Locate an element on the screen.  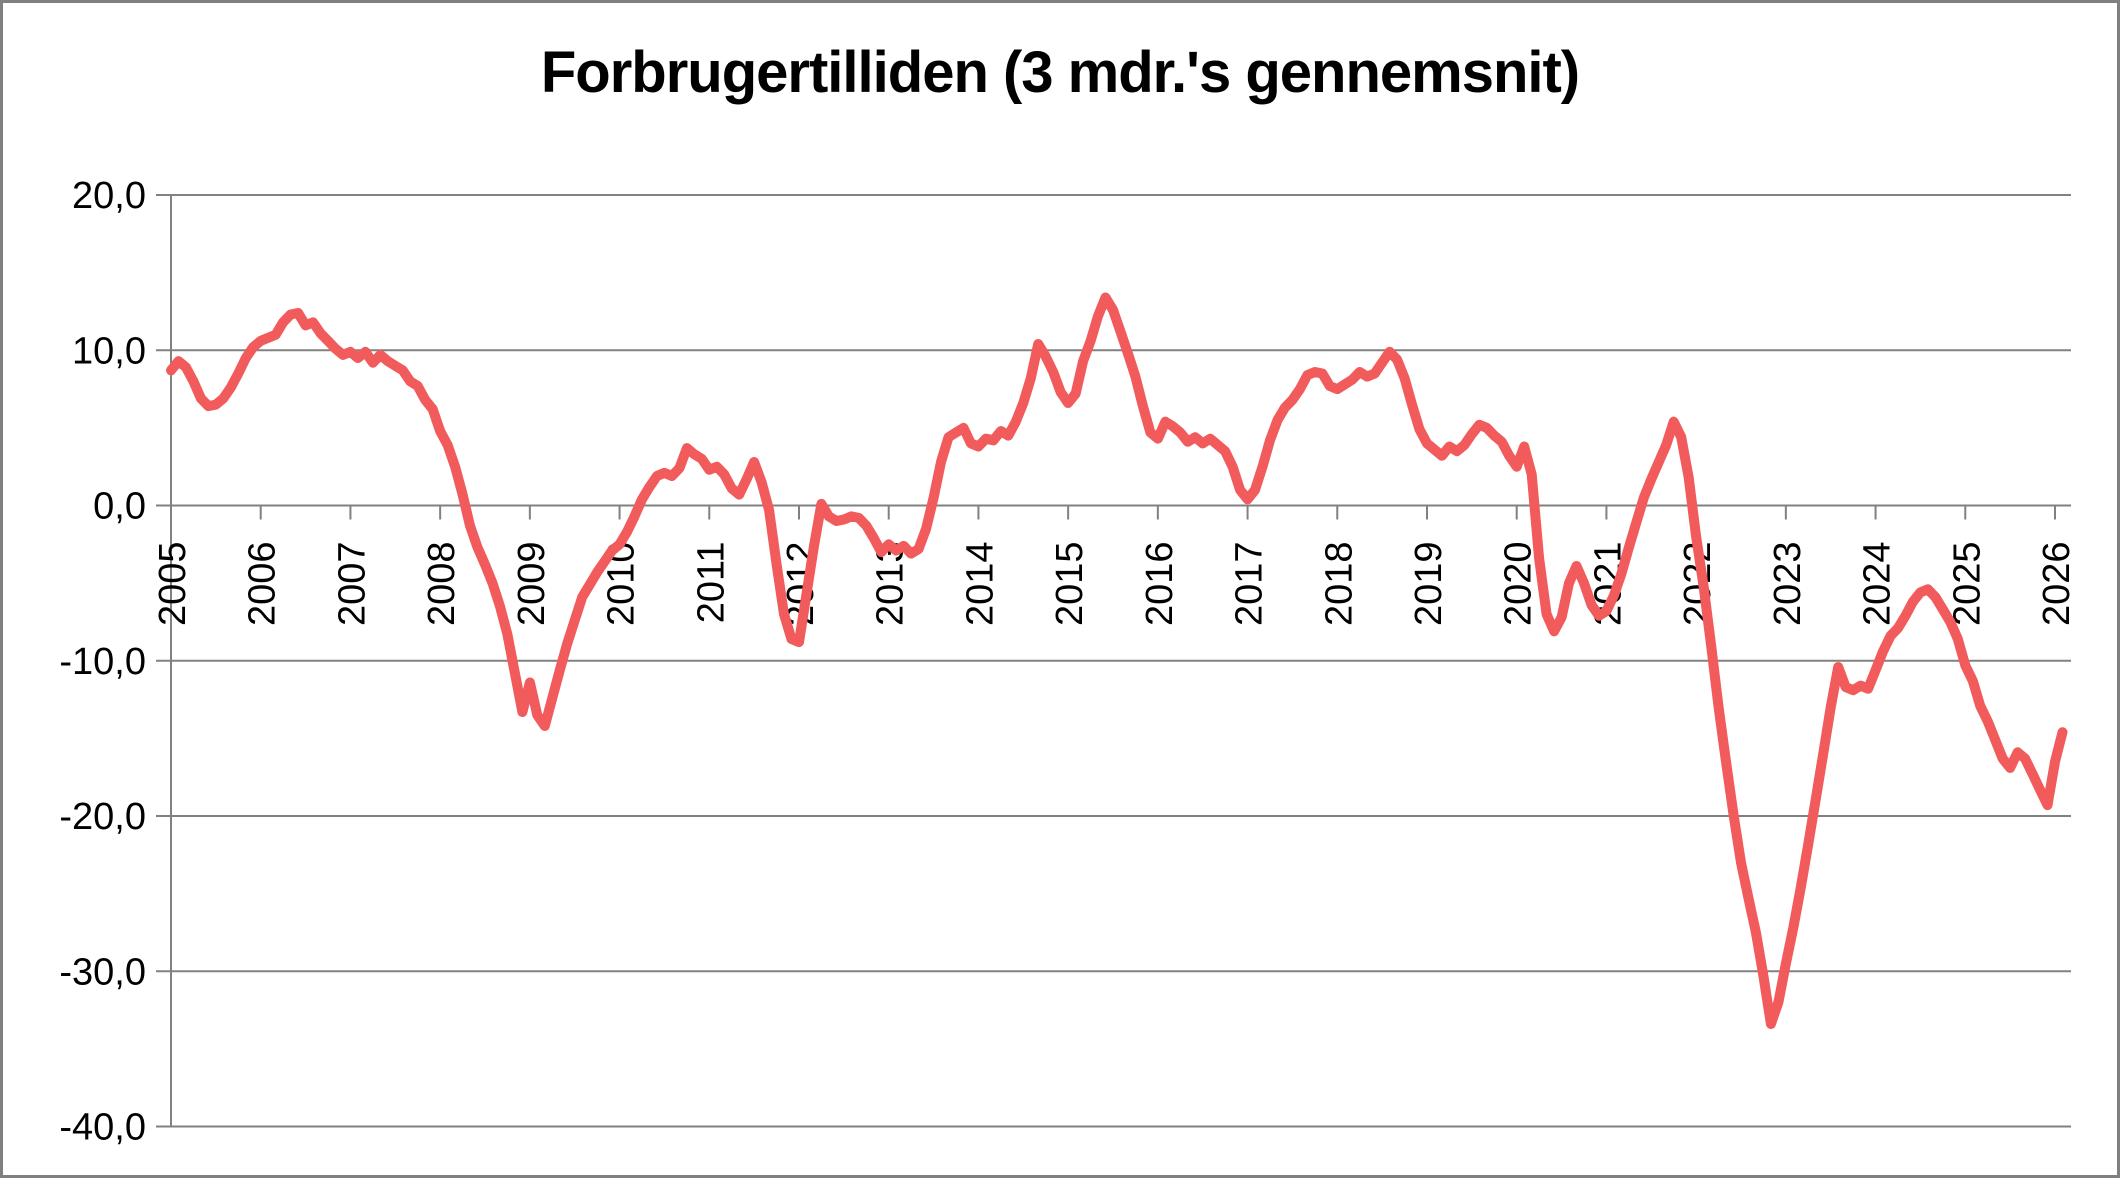
x-tick-label: 2016 is located at coordinates (1160, 584).